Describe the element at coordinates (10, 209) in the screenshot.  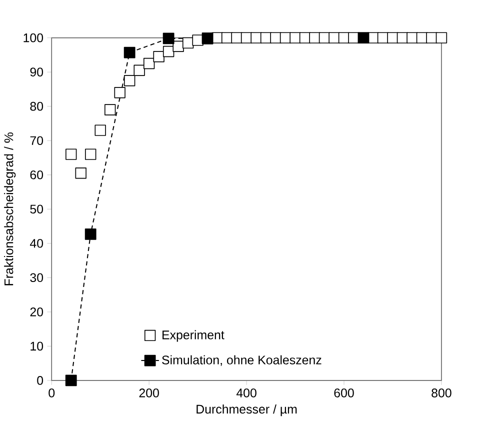
I see `y-axis-title: Fraktionsabscheidegrad / %` at that location.